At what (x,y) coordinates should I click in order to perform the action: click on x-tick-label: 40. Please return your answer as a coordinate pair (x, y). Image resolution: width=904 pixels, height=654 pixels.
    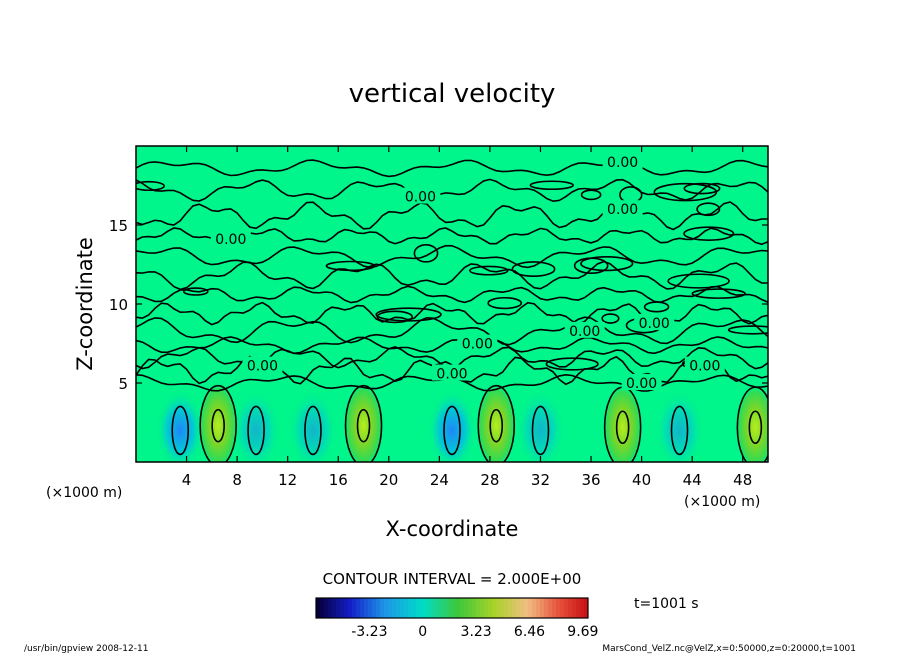
    Looking at the image, I should click on (641, 480).